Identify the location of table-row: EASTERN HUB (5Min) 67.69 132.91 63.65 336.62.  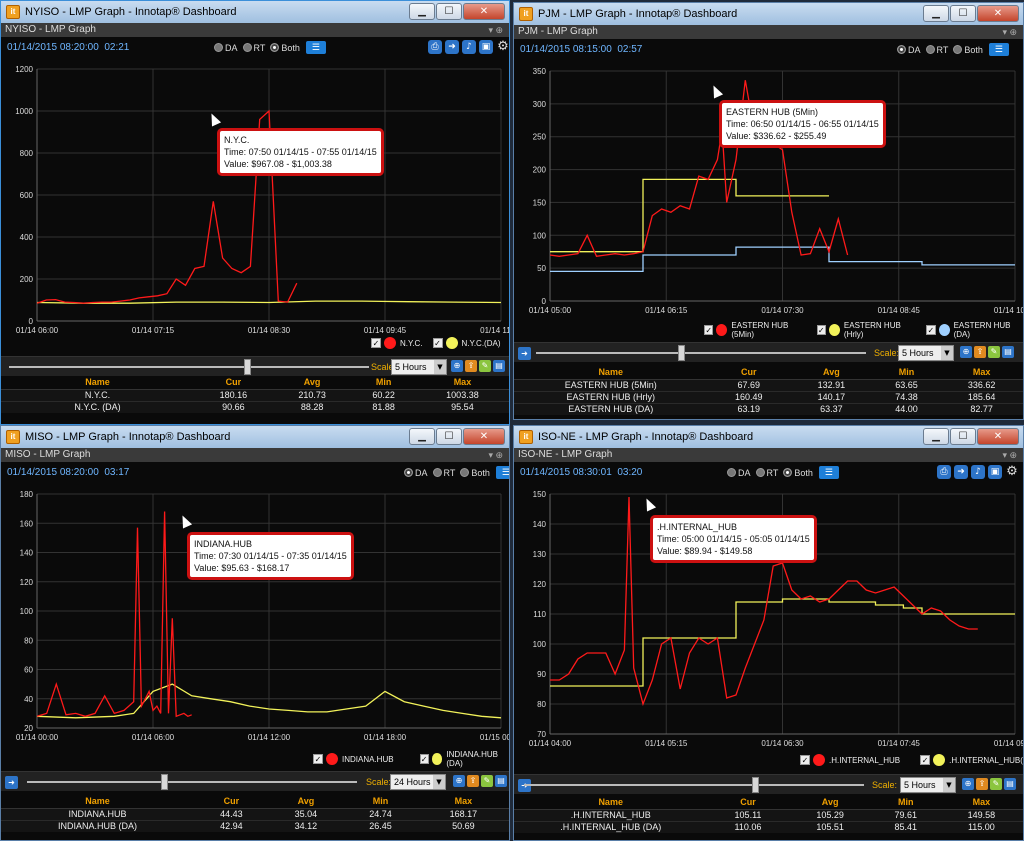
(768, 384).